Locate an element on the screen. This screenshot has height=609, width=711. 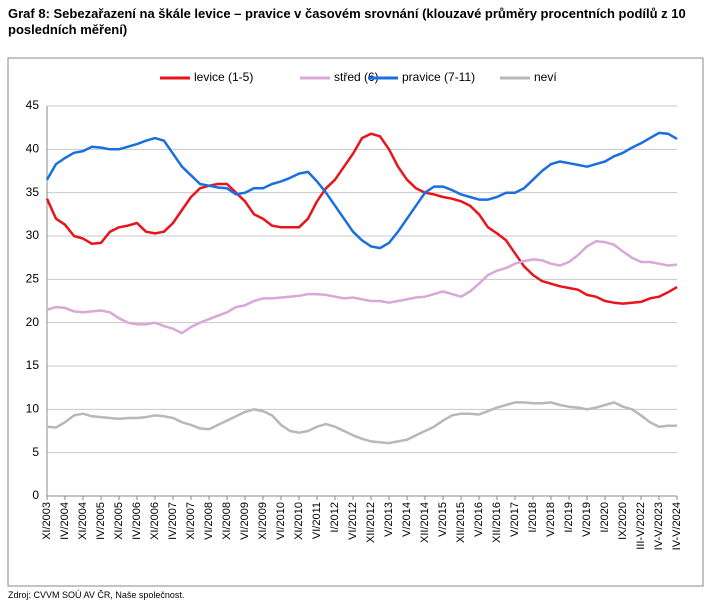
x-tick-label: XI/2005 is located at coordinates (119, 521).